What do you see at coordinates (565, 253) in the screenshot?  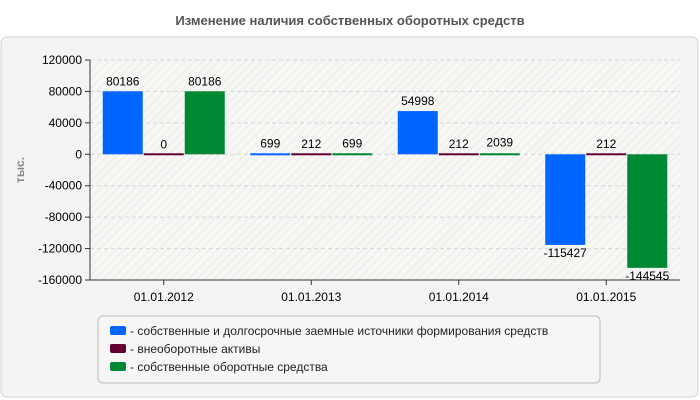 I see `data-label: -115427` at bounding box center [565, 253].